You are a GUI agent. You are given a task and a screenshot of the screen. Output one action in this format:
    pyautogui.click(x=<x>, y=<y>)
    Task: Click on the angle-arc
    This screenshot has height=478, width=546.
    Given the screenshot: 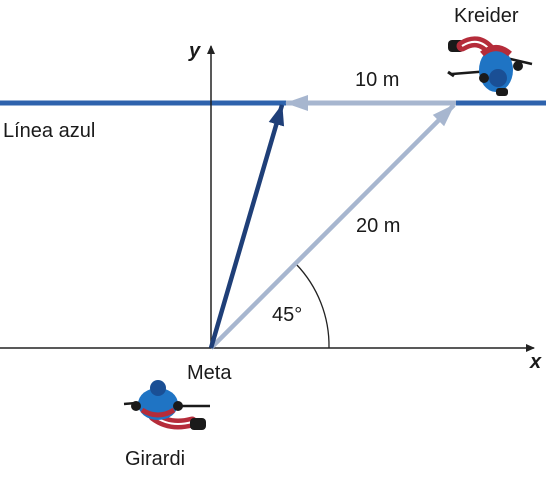 What is the action you would take?
    pyautogui.click(x=312, y=306)
    